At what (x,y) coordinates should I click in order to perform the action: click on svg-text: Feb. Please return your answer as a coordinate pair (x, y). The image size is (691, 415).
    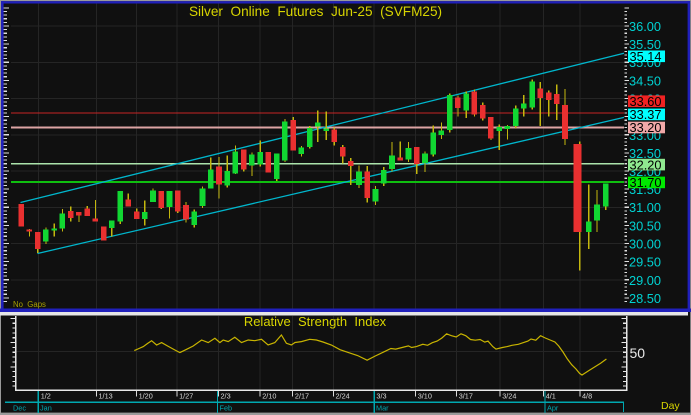
    Looking at the image, I should click on (226, 408).